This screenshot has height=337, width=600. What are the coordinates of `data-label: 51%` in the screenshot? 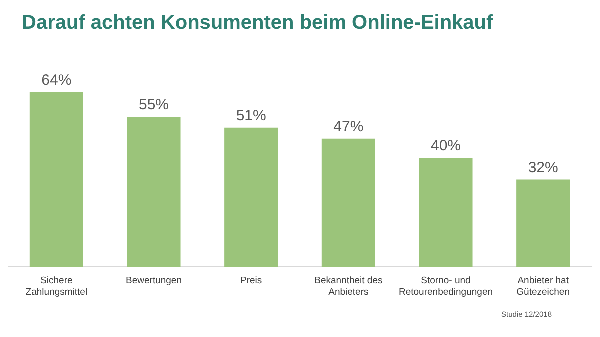 It's located at (251, 116).